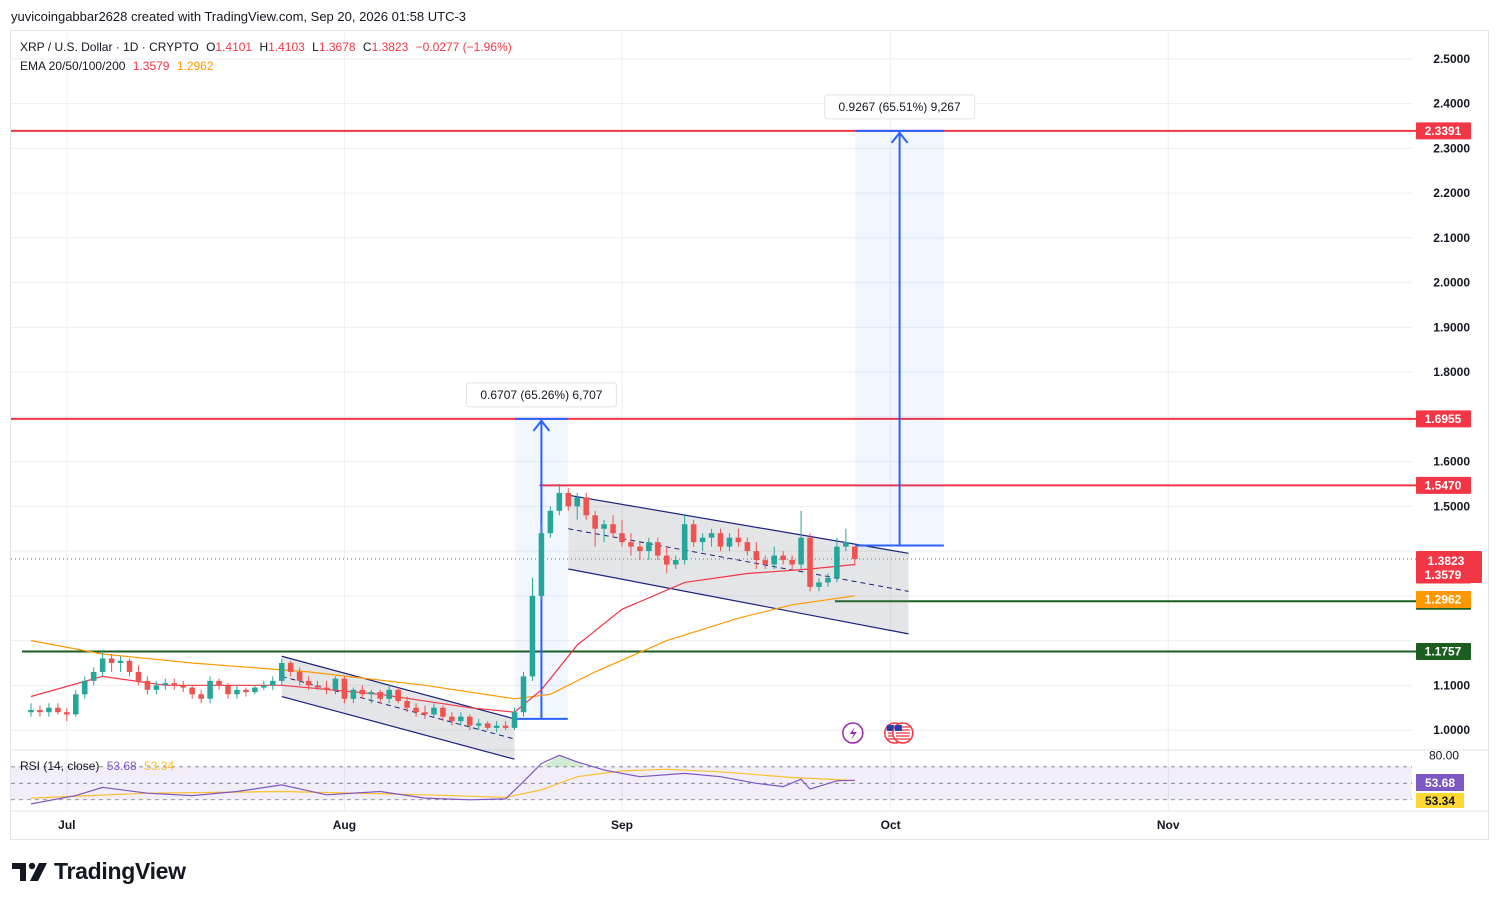 The width and height of the screenshot is (1500, 906). Describe the element at coordinates (99, 871) in the screenshot. I see `tradingview-logo: TradingView` at that location.